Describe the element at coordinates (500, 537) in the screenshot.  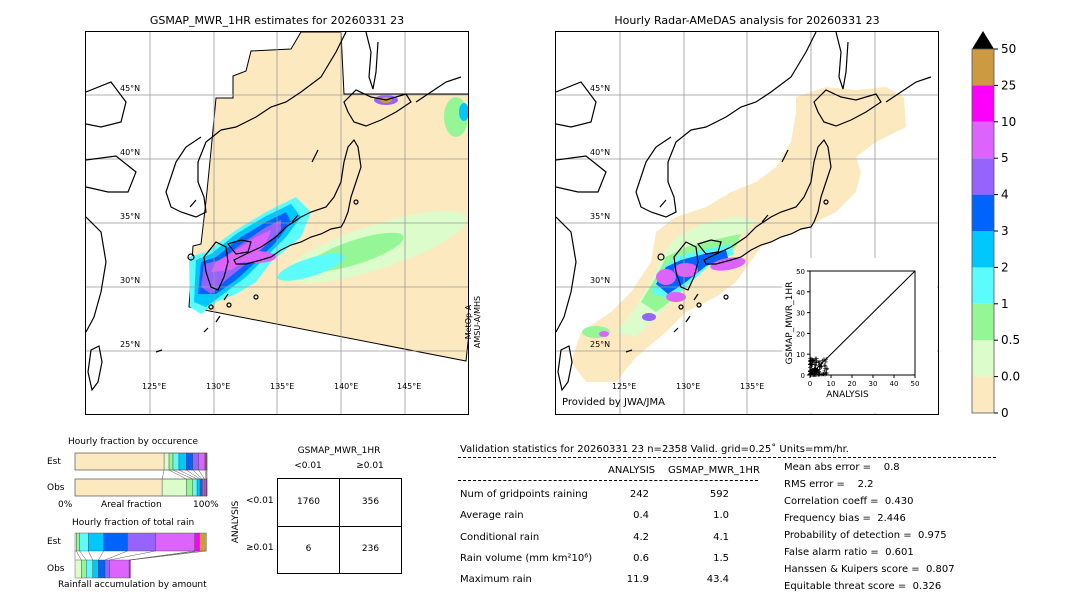
I see `stat-label: Conditional rain` at that location.